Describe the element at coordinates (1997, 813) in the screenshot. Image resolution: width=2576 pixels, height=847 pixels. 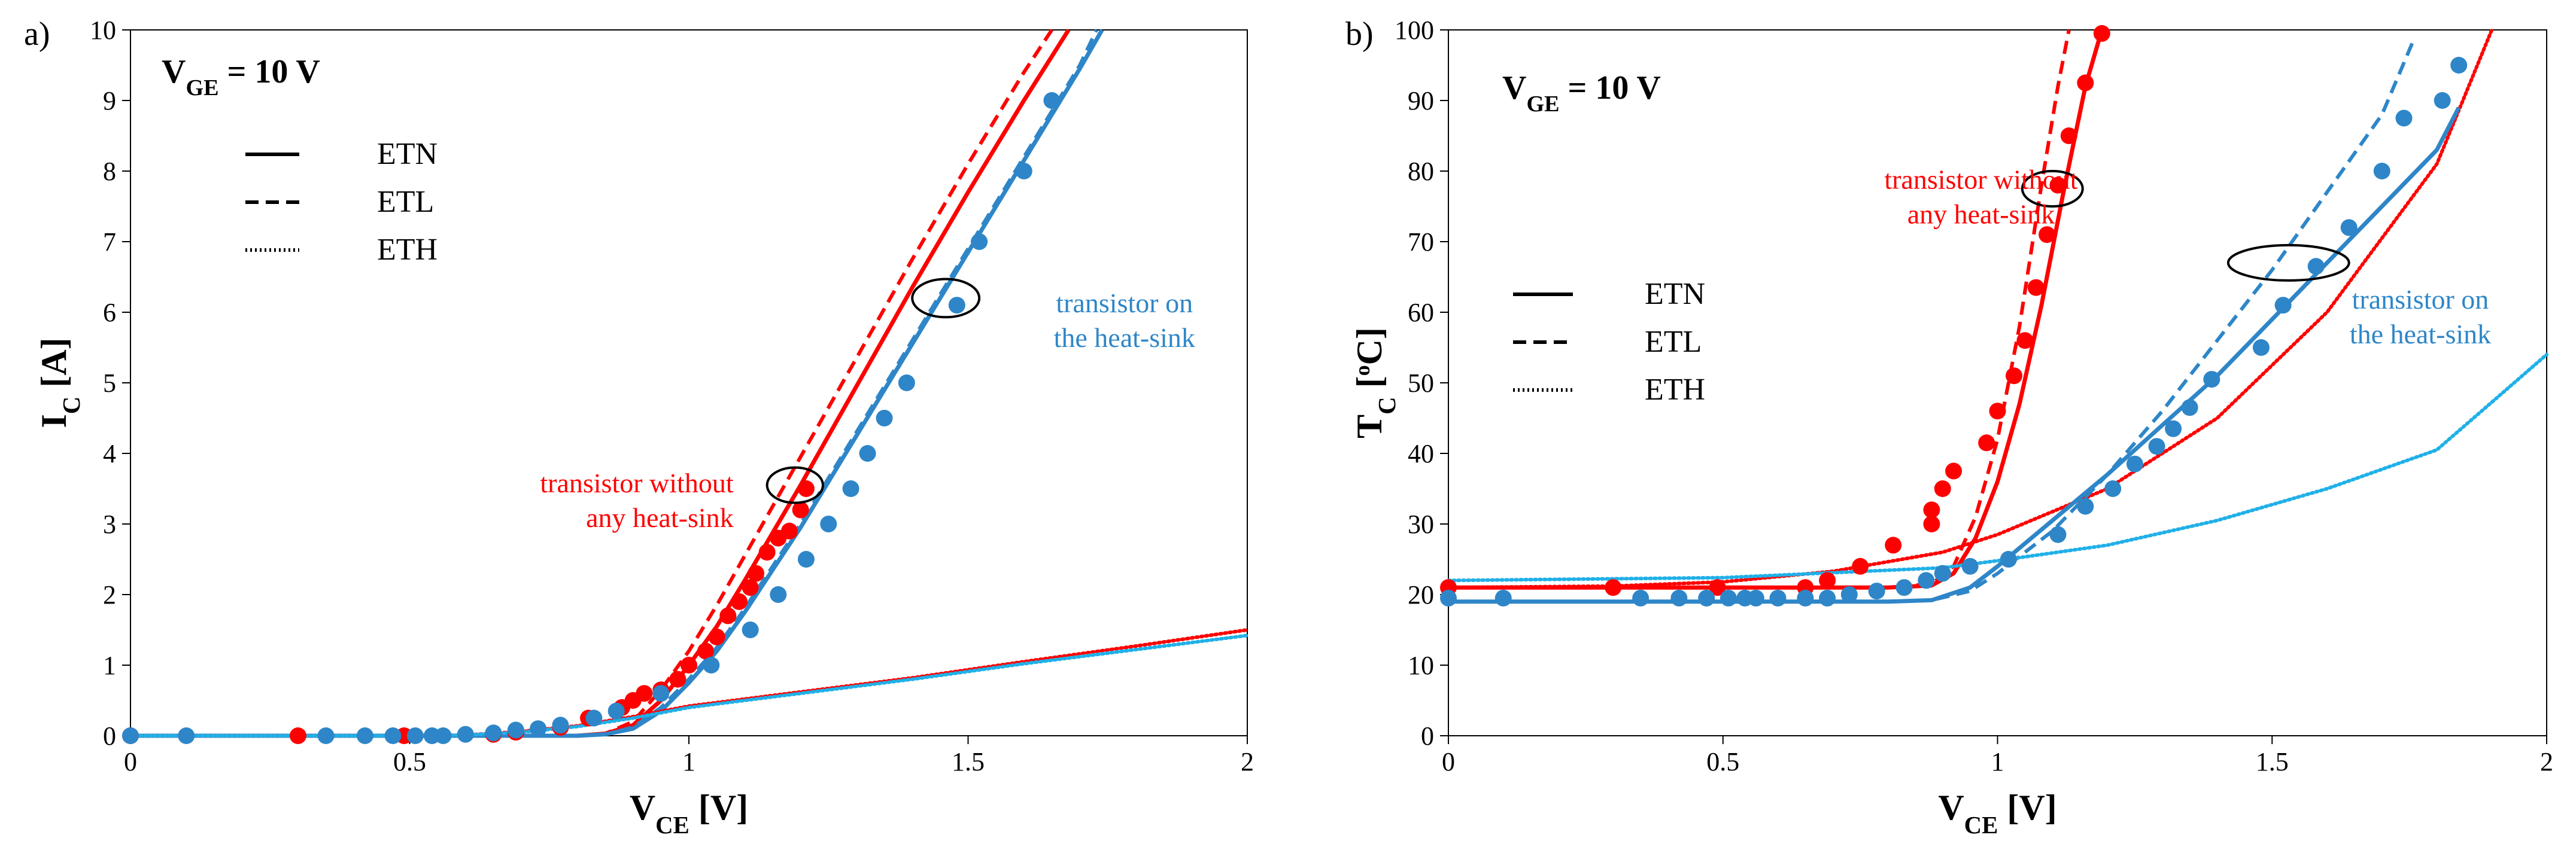
I see `x-axis-title: VCE [V]` at that location.